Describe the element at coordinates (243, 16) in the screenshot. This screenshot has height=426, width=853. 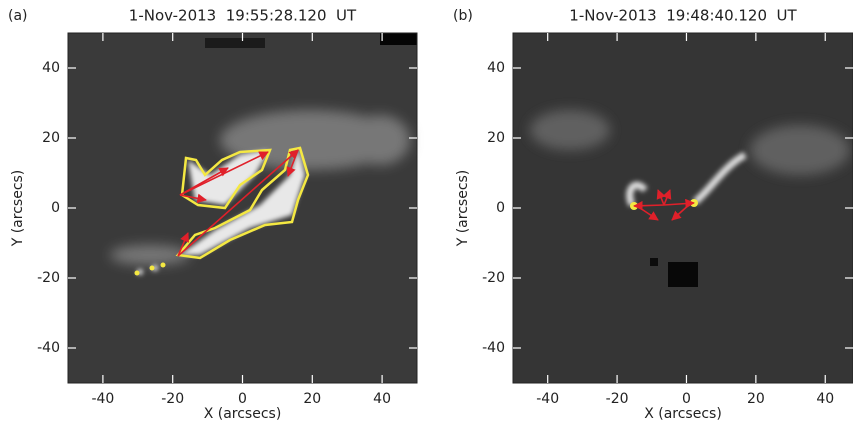
I see `chart-title: 1-Nov-2013 19:55:28.120 UT` at that location.